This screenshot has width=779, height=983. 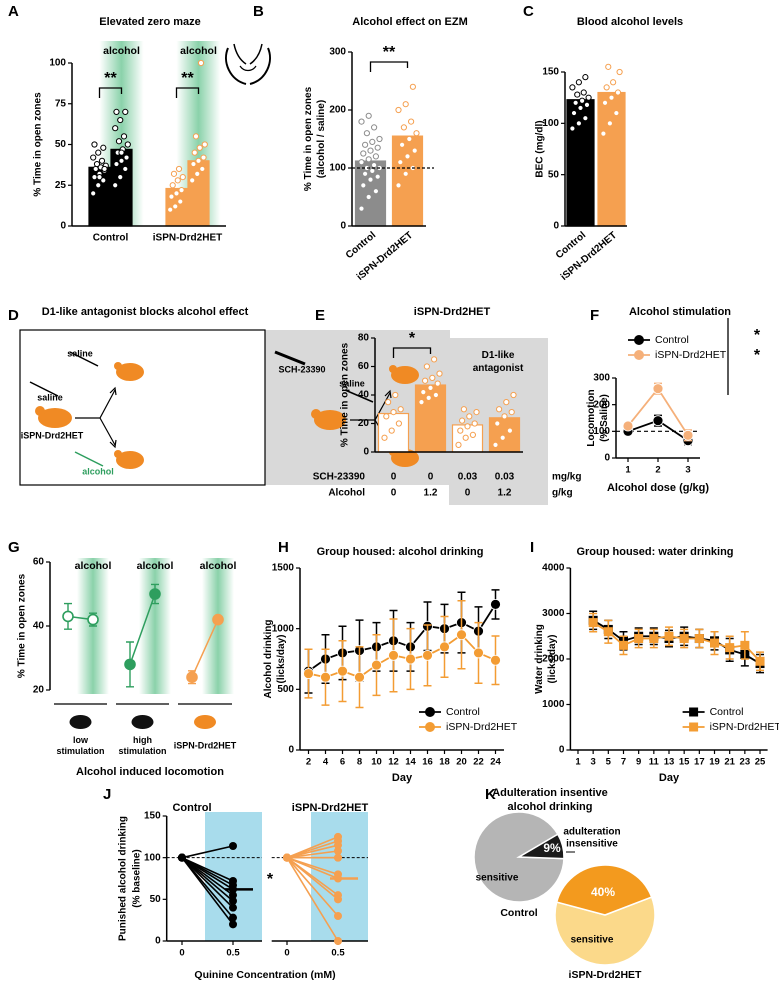 I want to click on significance-label: **, so click(x=187, y=78).